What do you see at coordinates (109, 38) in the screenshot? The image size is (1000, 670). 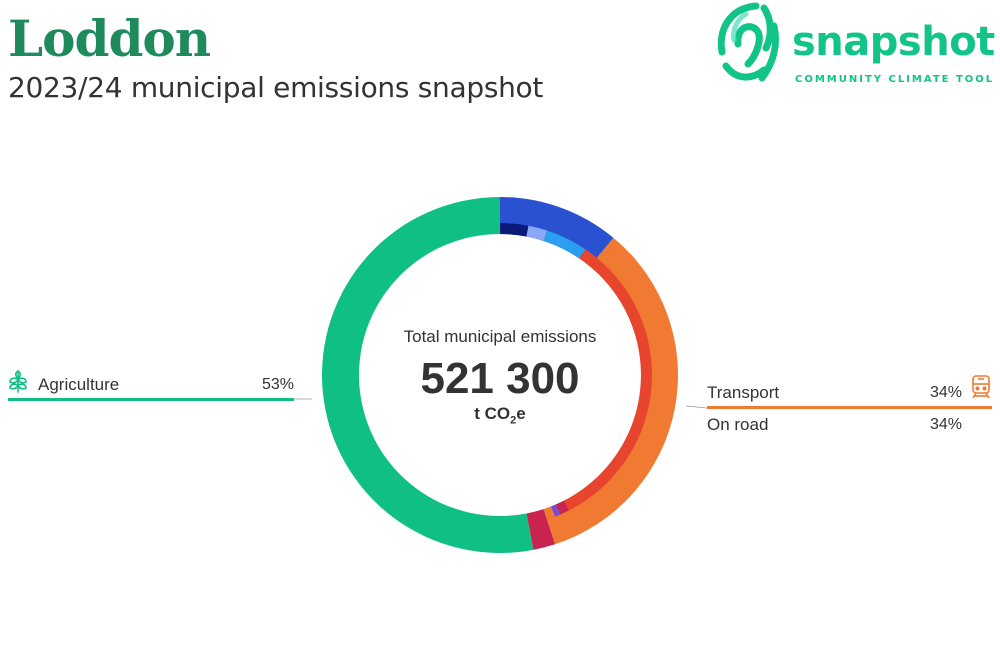 I see `page-title: Loddon` at bounding box center [109, 38].